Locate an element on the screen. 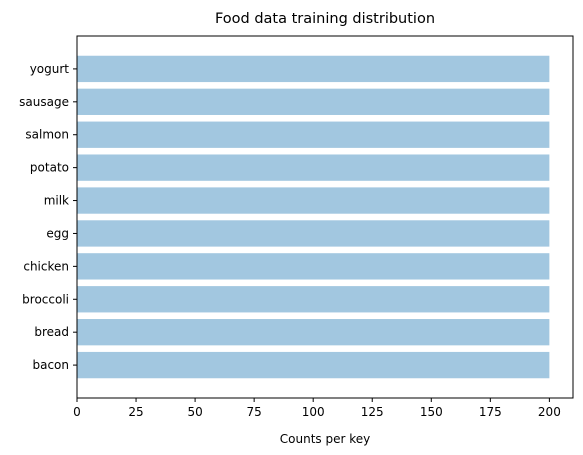  chart-title: Food data training distribution is located at coordinates (325, 19).